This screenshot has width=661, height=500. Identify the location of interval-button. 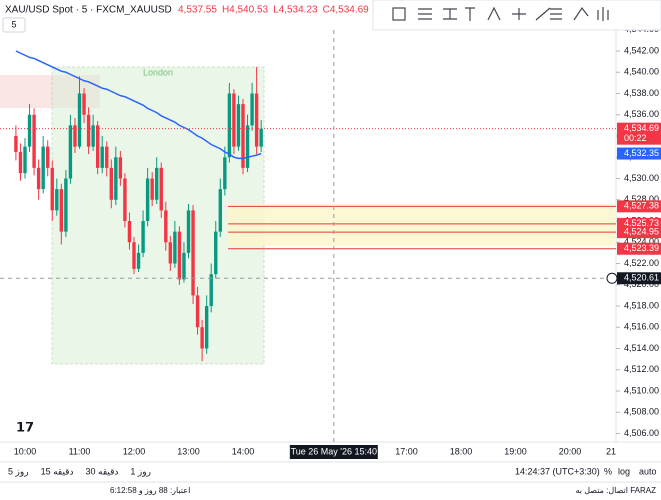
(14, 25).